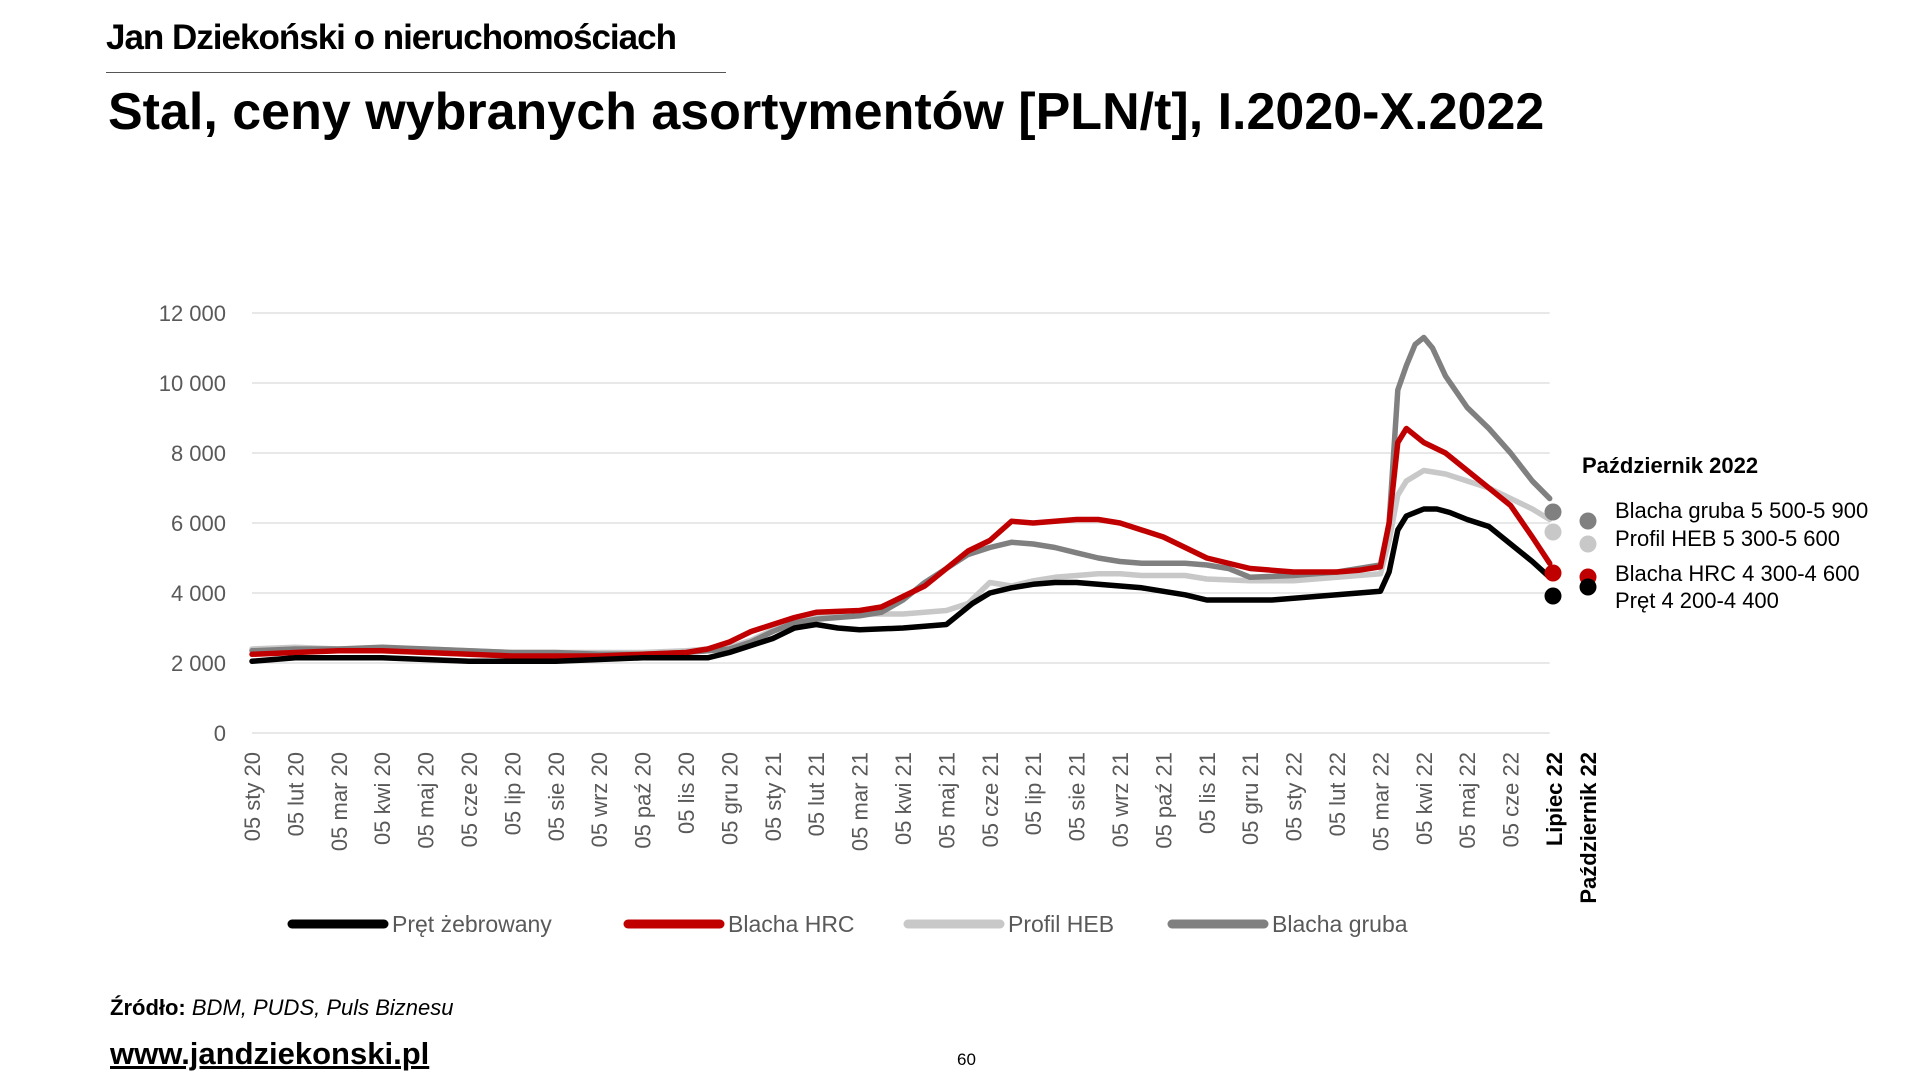  Describe the element at coordinates (1120, 799) in the screenshot. I see `x-tick-label: 05 wrz 21` at that location.